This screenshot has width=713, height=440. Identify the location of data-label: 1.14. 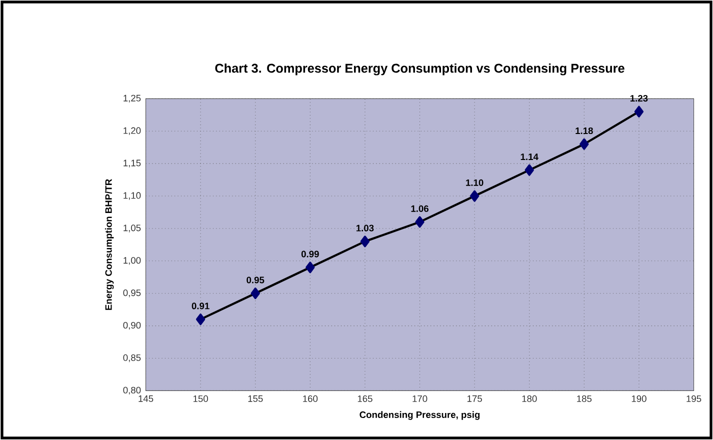
(529, 157).